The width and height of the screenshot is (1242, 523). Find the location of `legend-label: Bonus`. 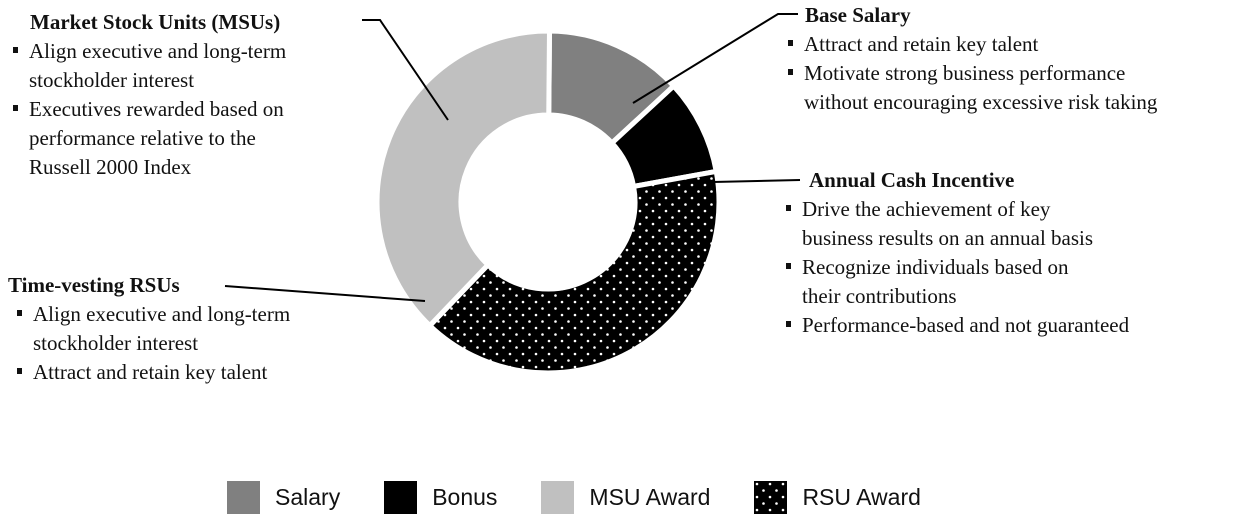

legend-label: Bonus is located at coordinates (465, 496).